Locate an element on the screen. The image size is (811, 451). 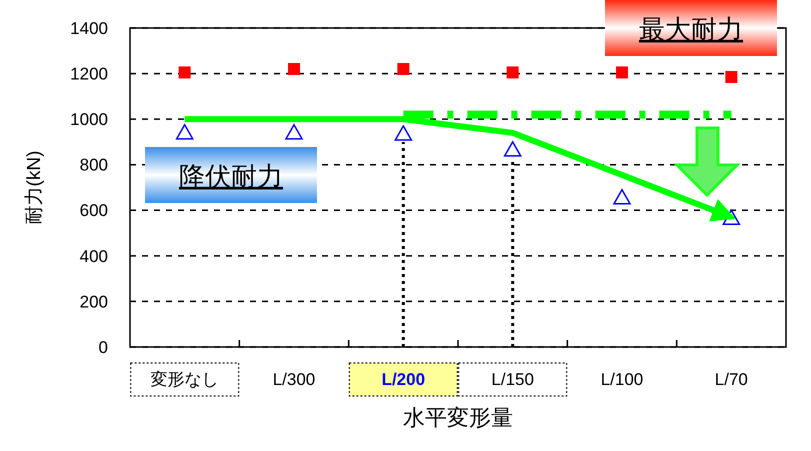
y-tick-label: 400 is located at coordinates (94, 256).